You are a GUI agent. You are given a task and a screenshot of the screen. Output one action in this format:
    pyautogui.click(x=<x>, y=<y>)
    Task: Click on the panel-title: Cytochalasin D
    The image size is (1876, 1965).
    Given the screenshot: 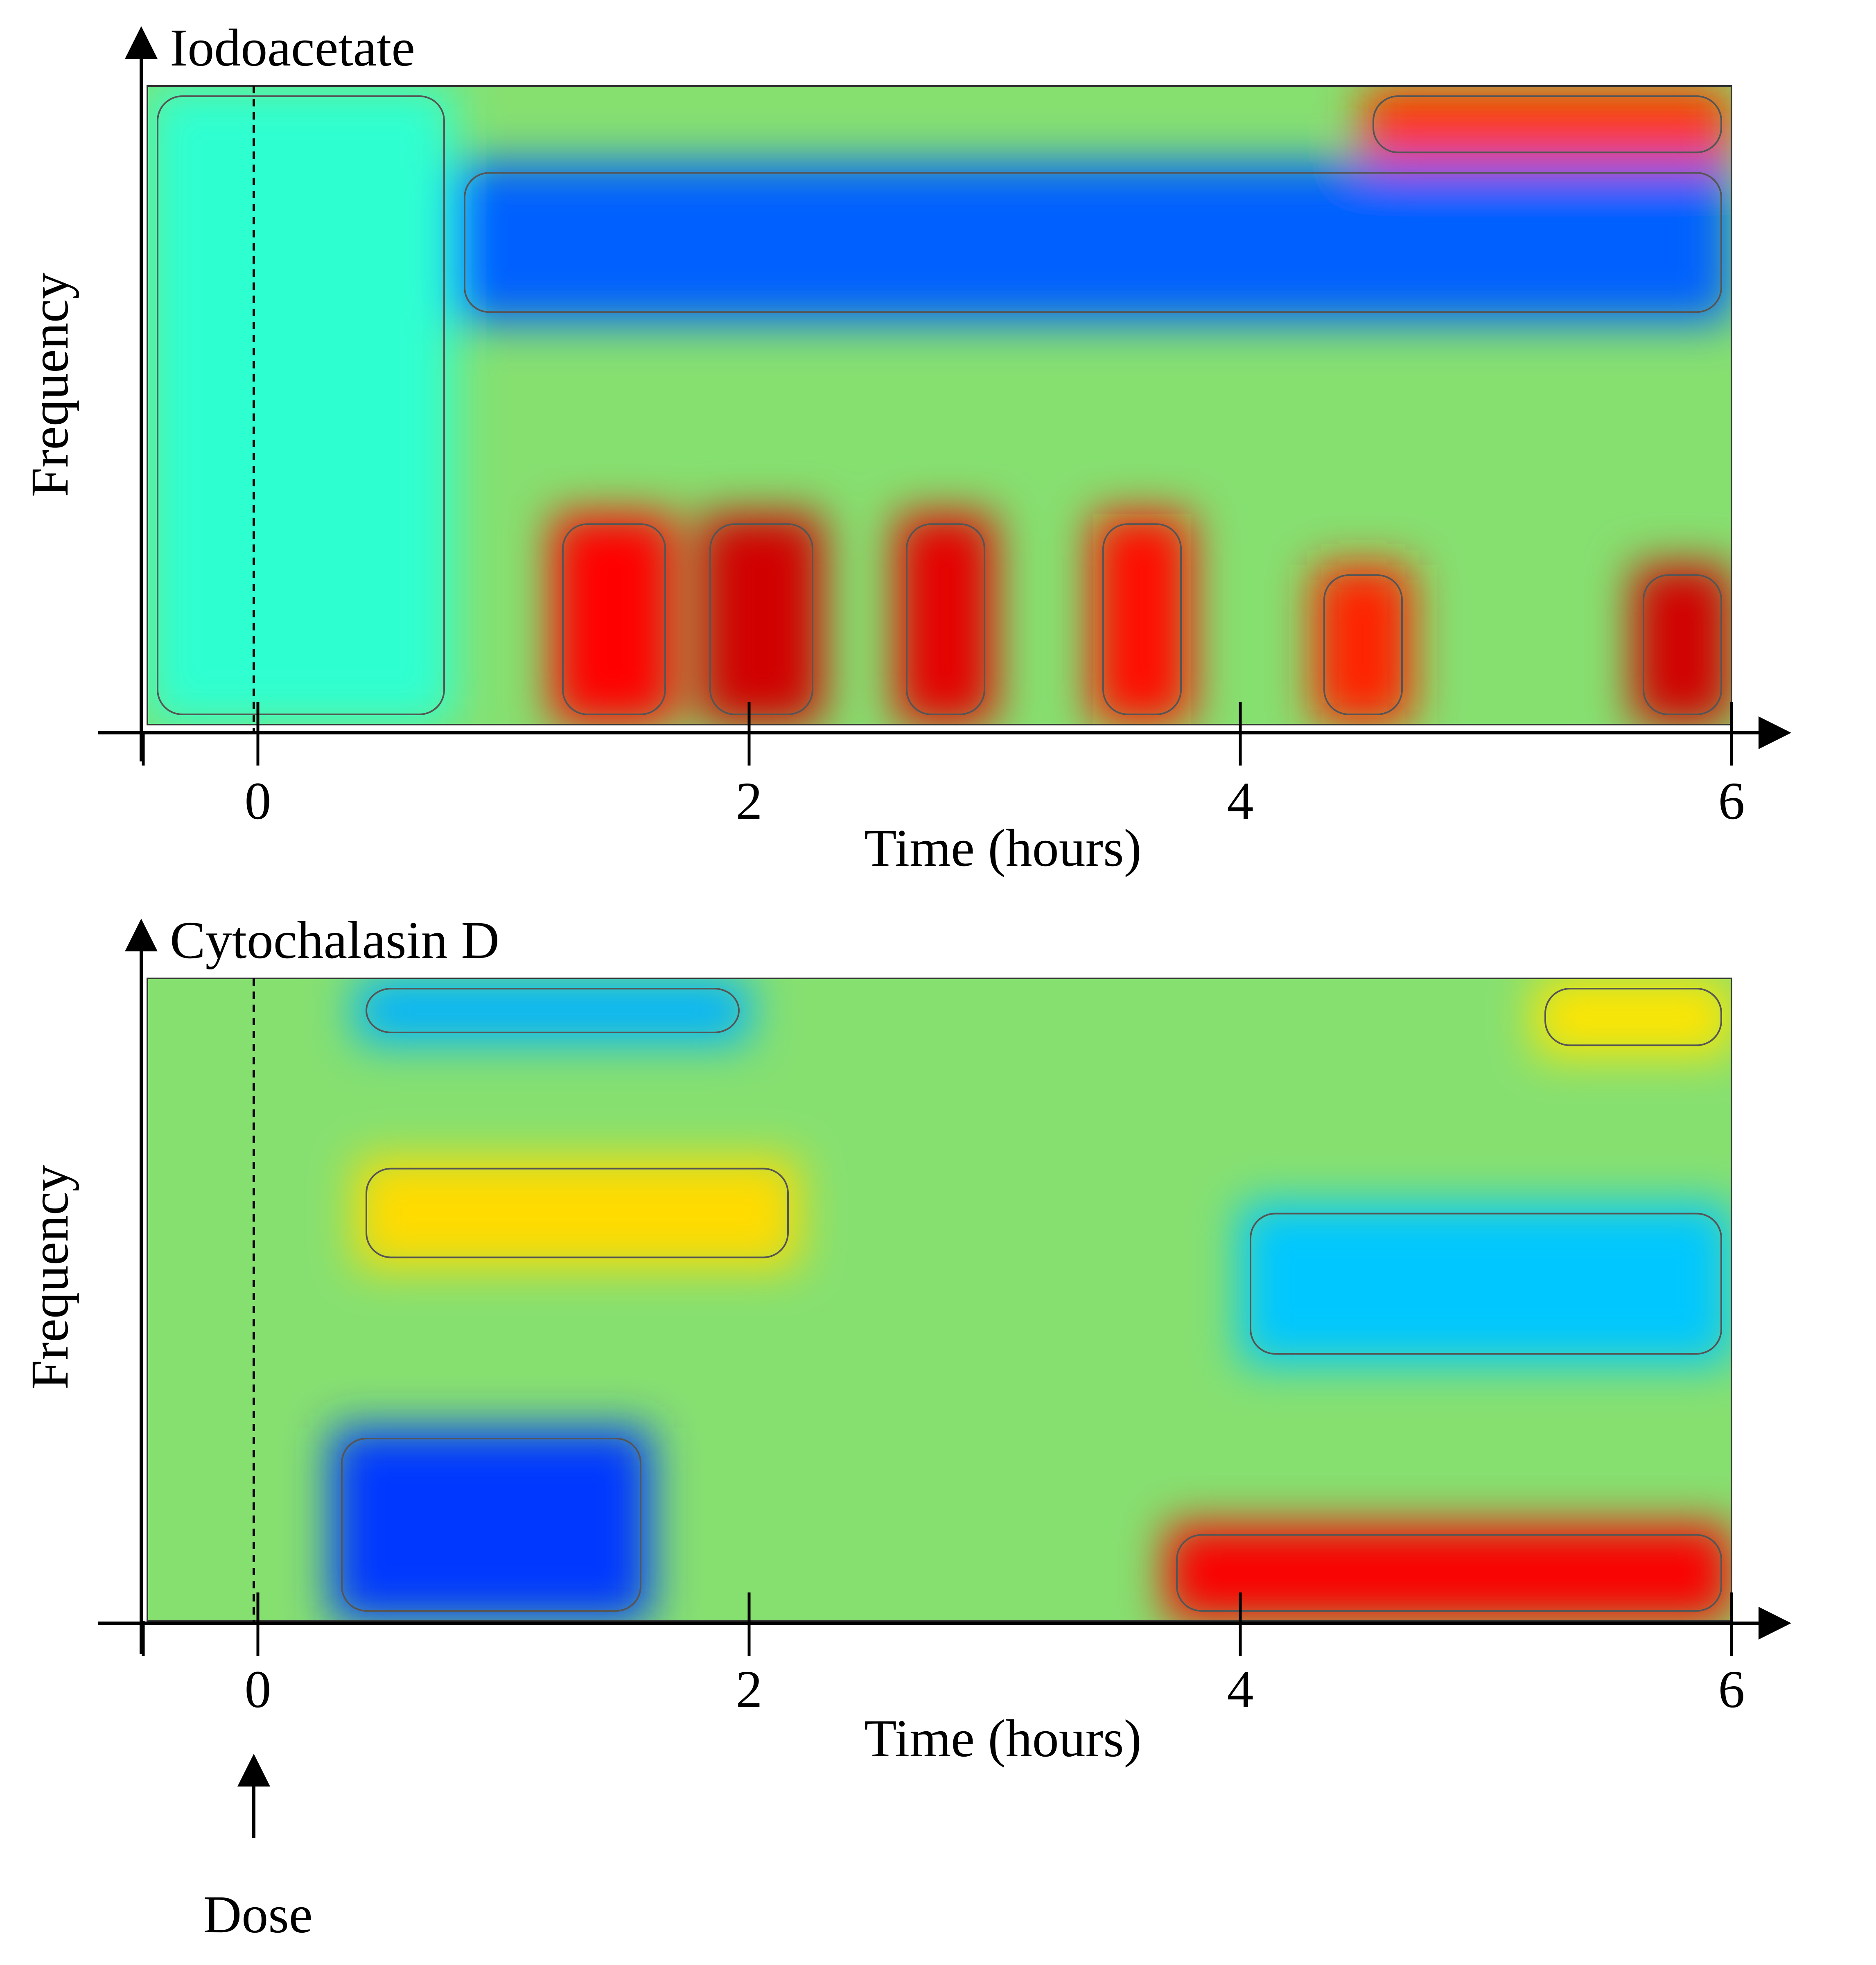 What is the action you would take?
    pyautogui.click(x=334, y=940)
    